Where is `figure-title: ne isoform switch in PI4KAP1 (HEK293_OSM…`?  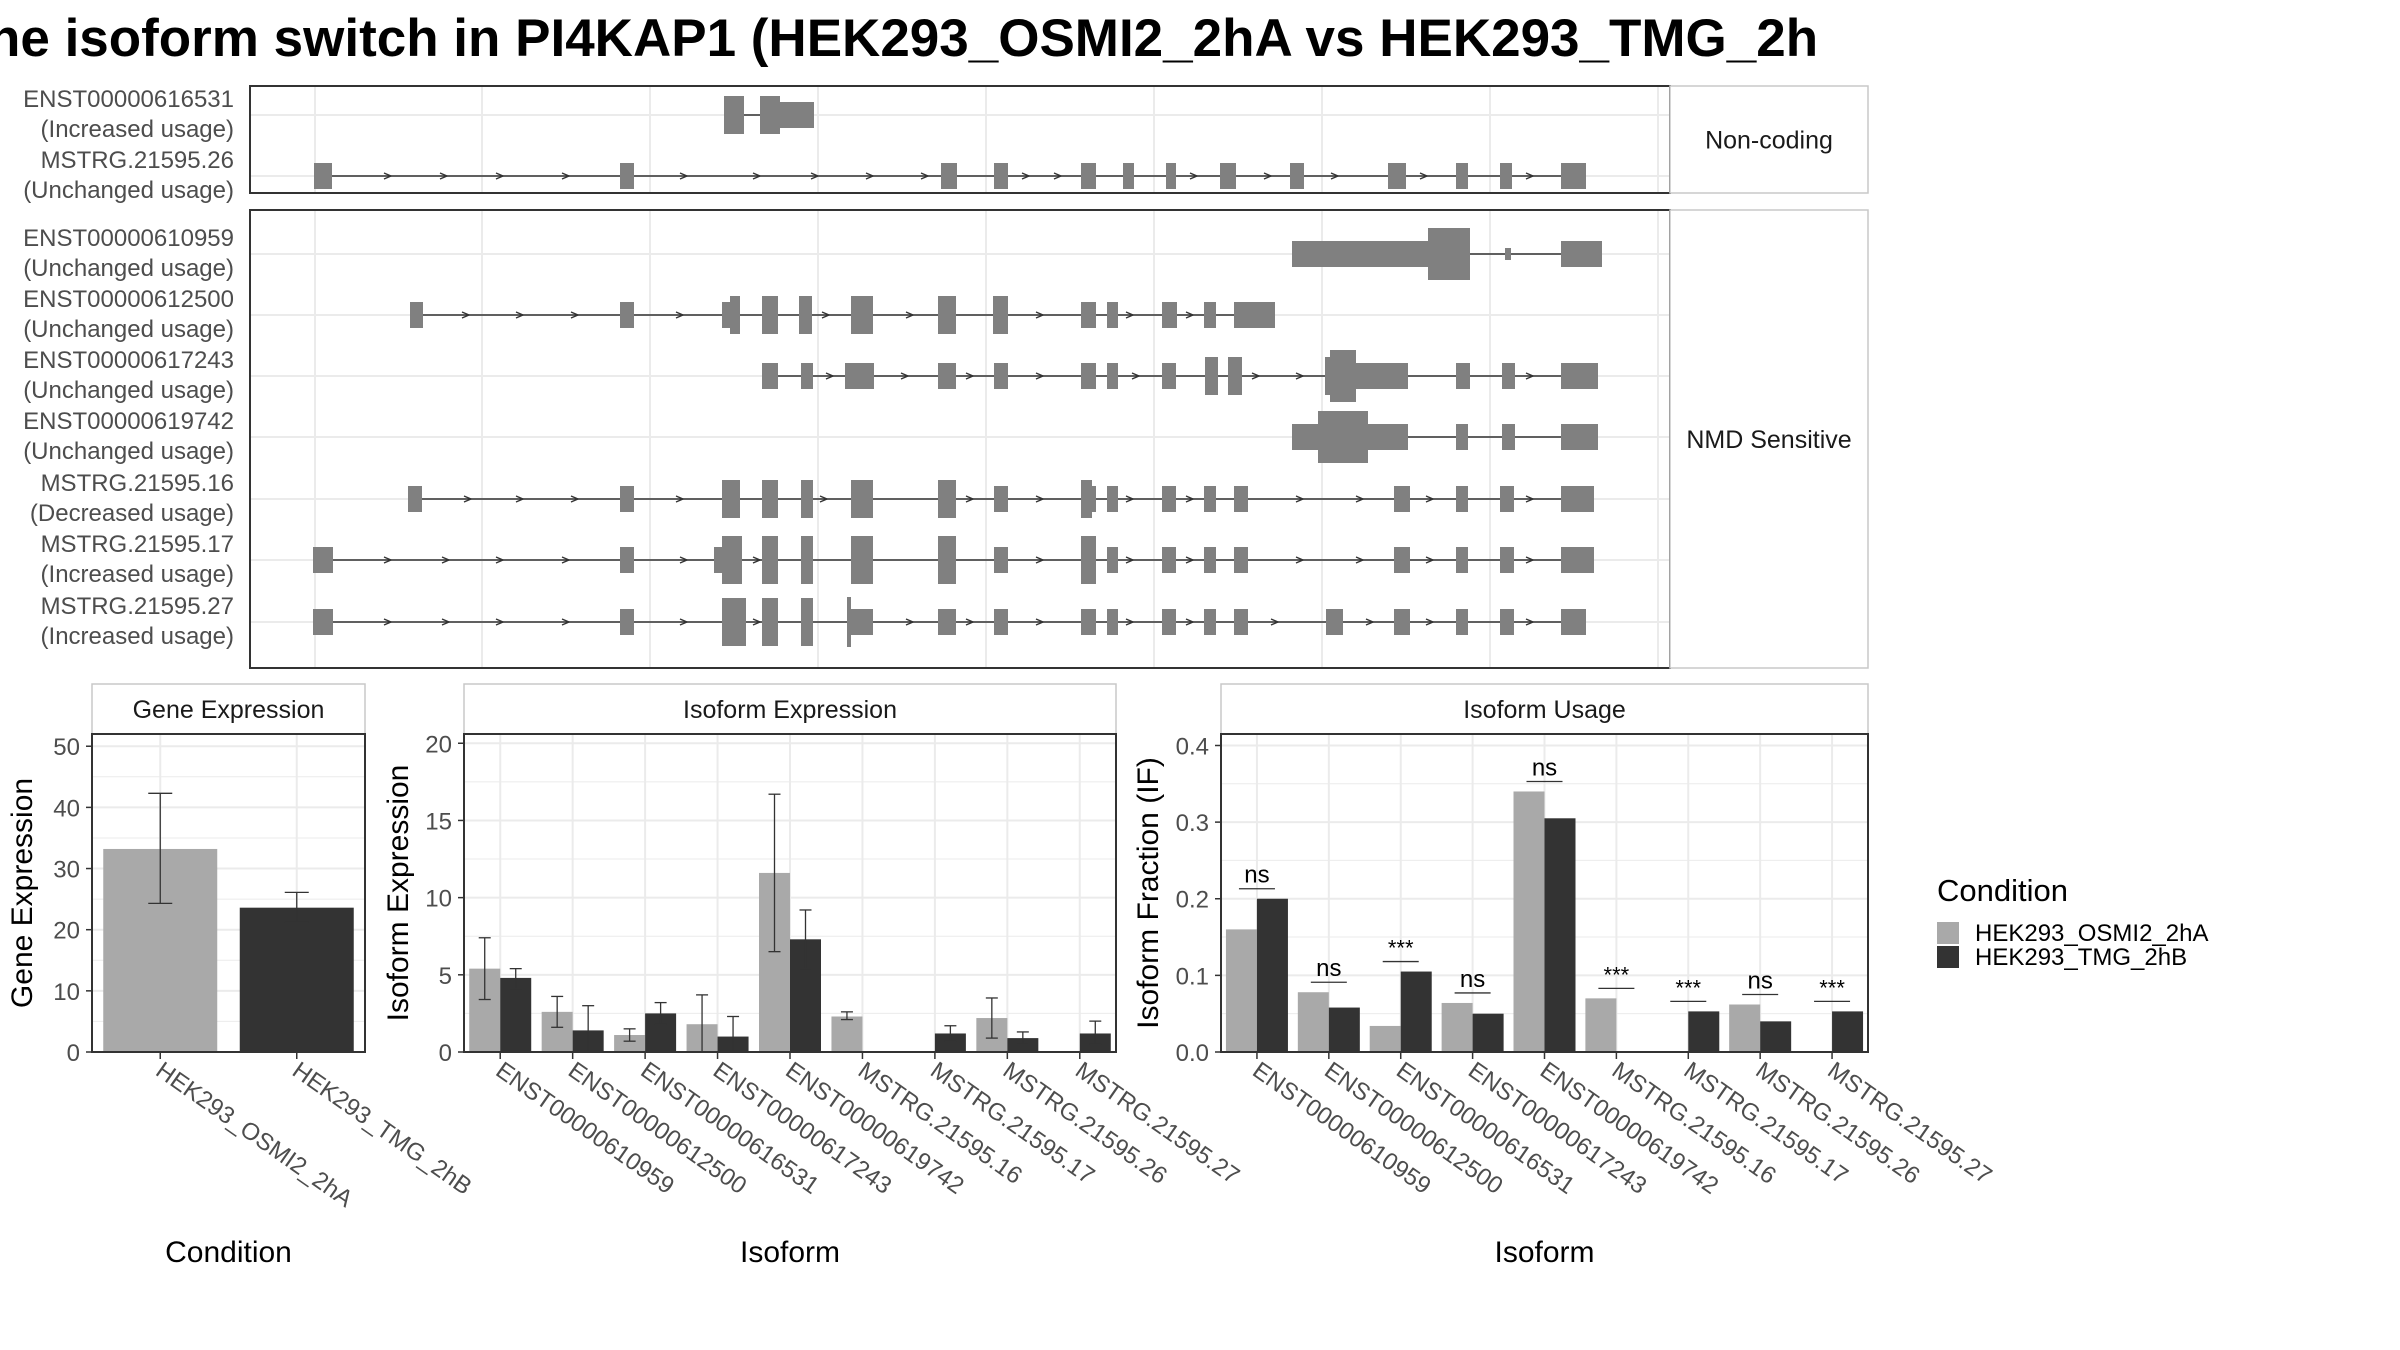 figure-title: ne isoform switch in PI4KAP1 (HEK293_OSM… is located at coordinates (909, 38).